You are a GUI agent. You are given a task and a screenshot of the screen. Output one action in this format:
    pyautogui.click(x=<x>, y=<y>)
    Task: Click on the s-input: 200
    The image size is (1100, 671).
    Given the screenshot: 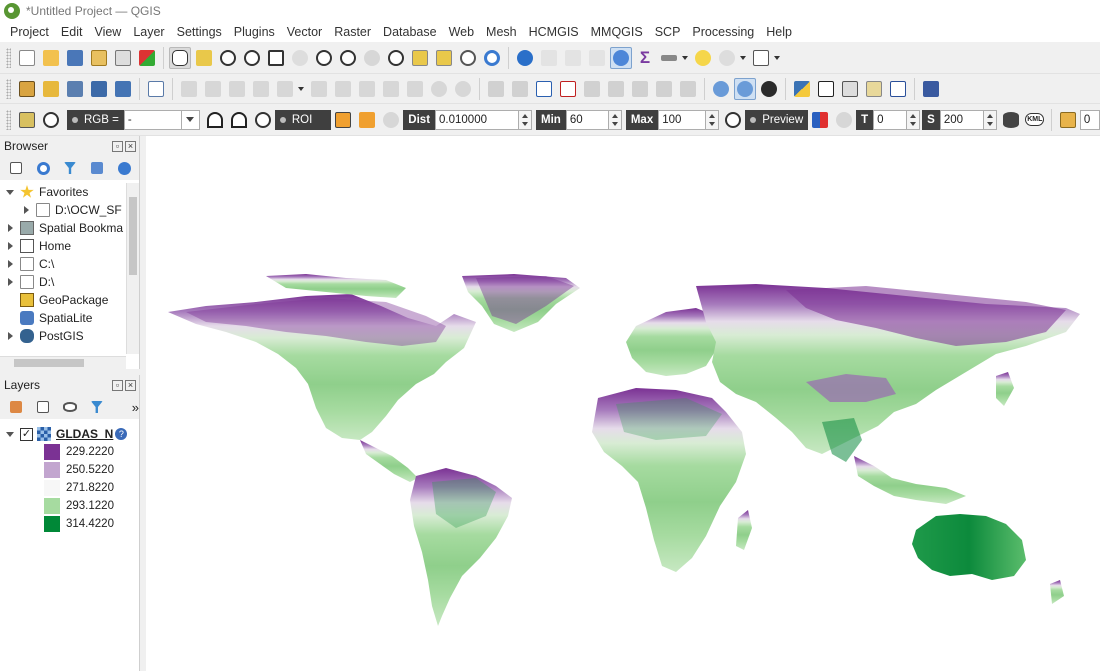 What is the action you would take?
    pyautogui.click(x=961, y=119)
    